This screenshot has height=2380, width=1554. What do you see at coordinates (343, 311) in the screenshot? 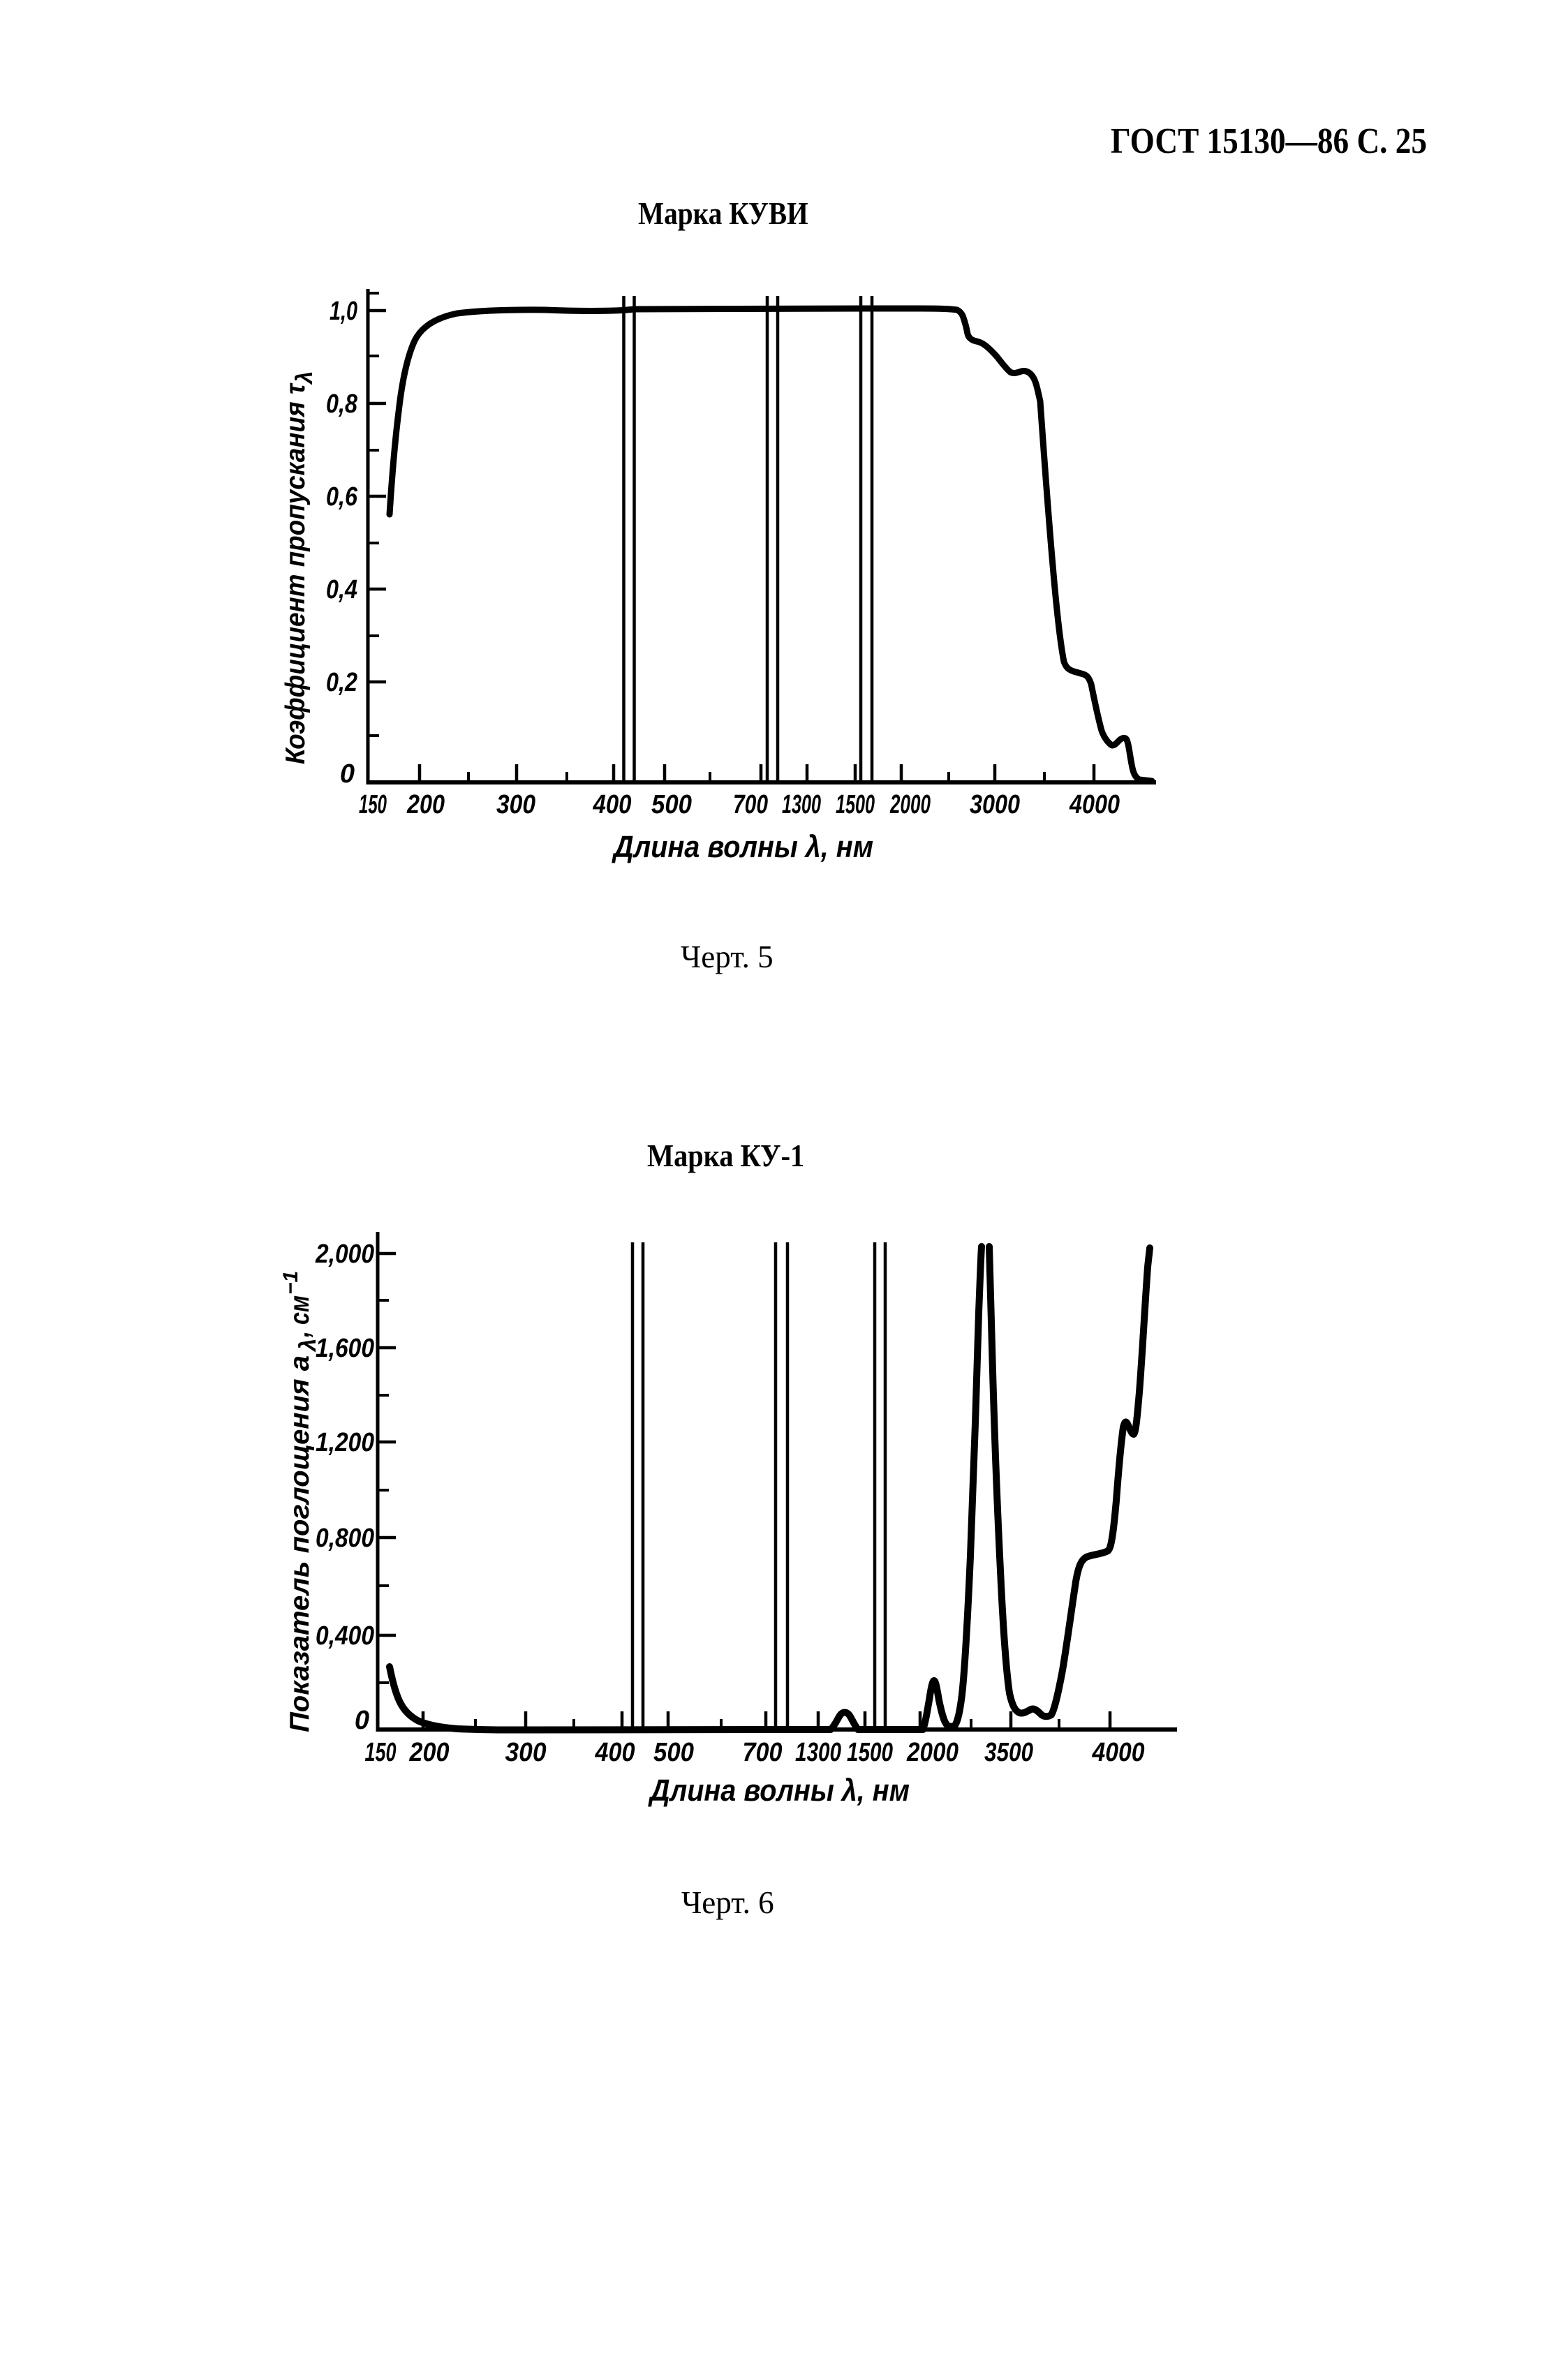
I see `svg-text: 1,0` at bounding box center [343, 311].